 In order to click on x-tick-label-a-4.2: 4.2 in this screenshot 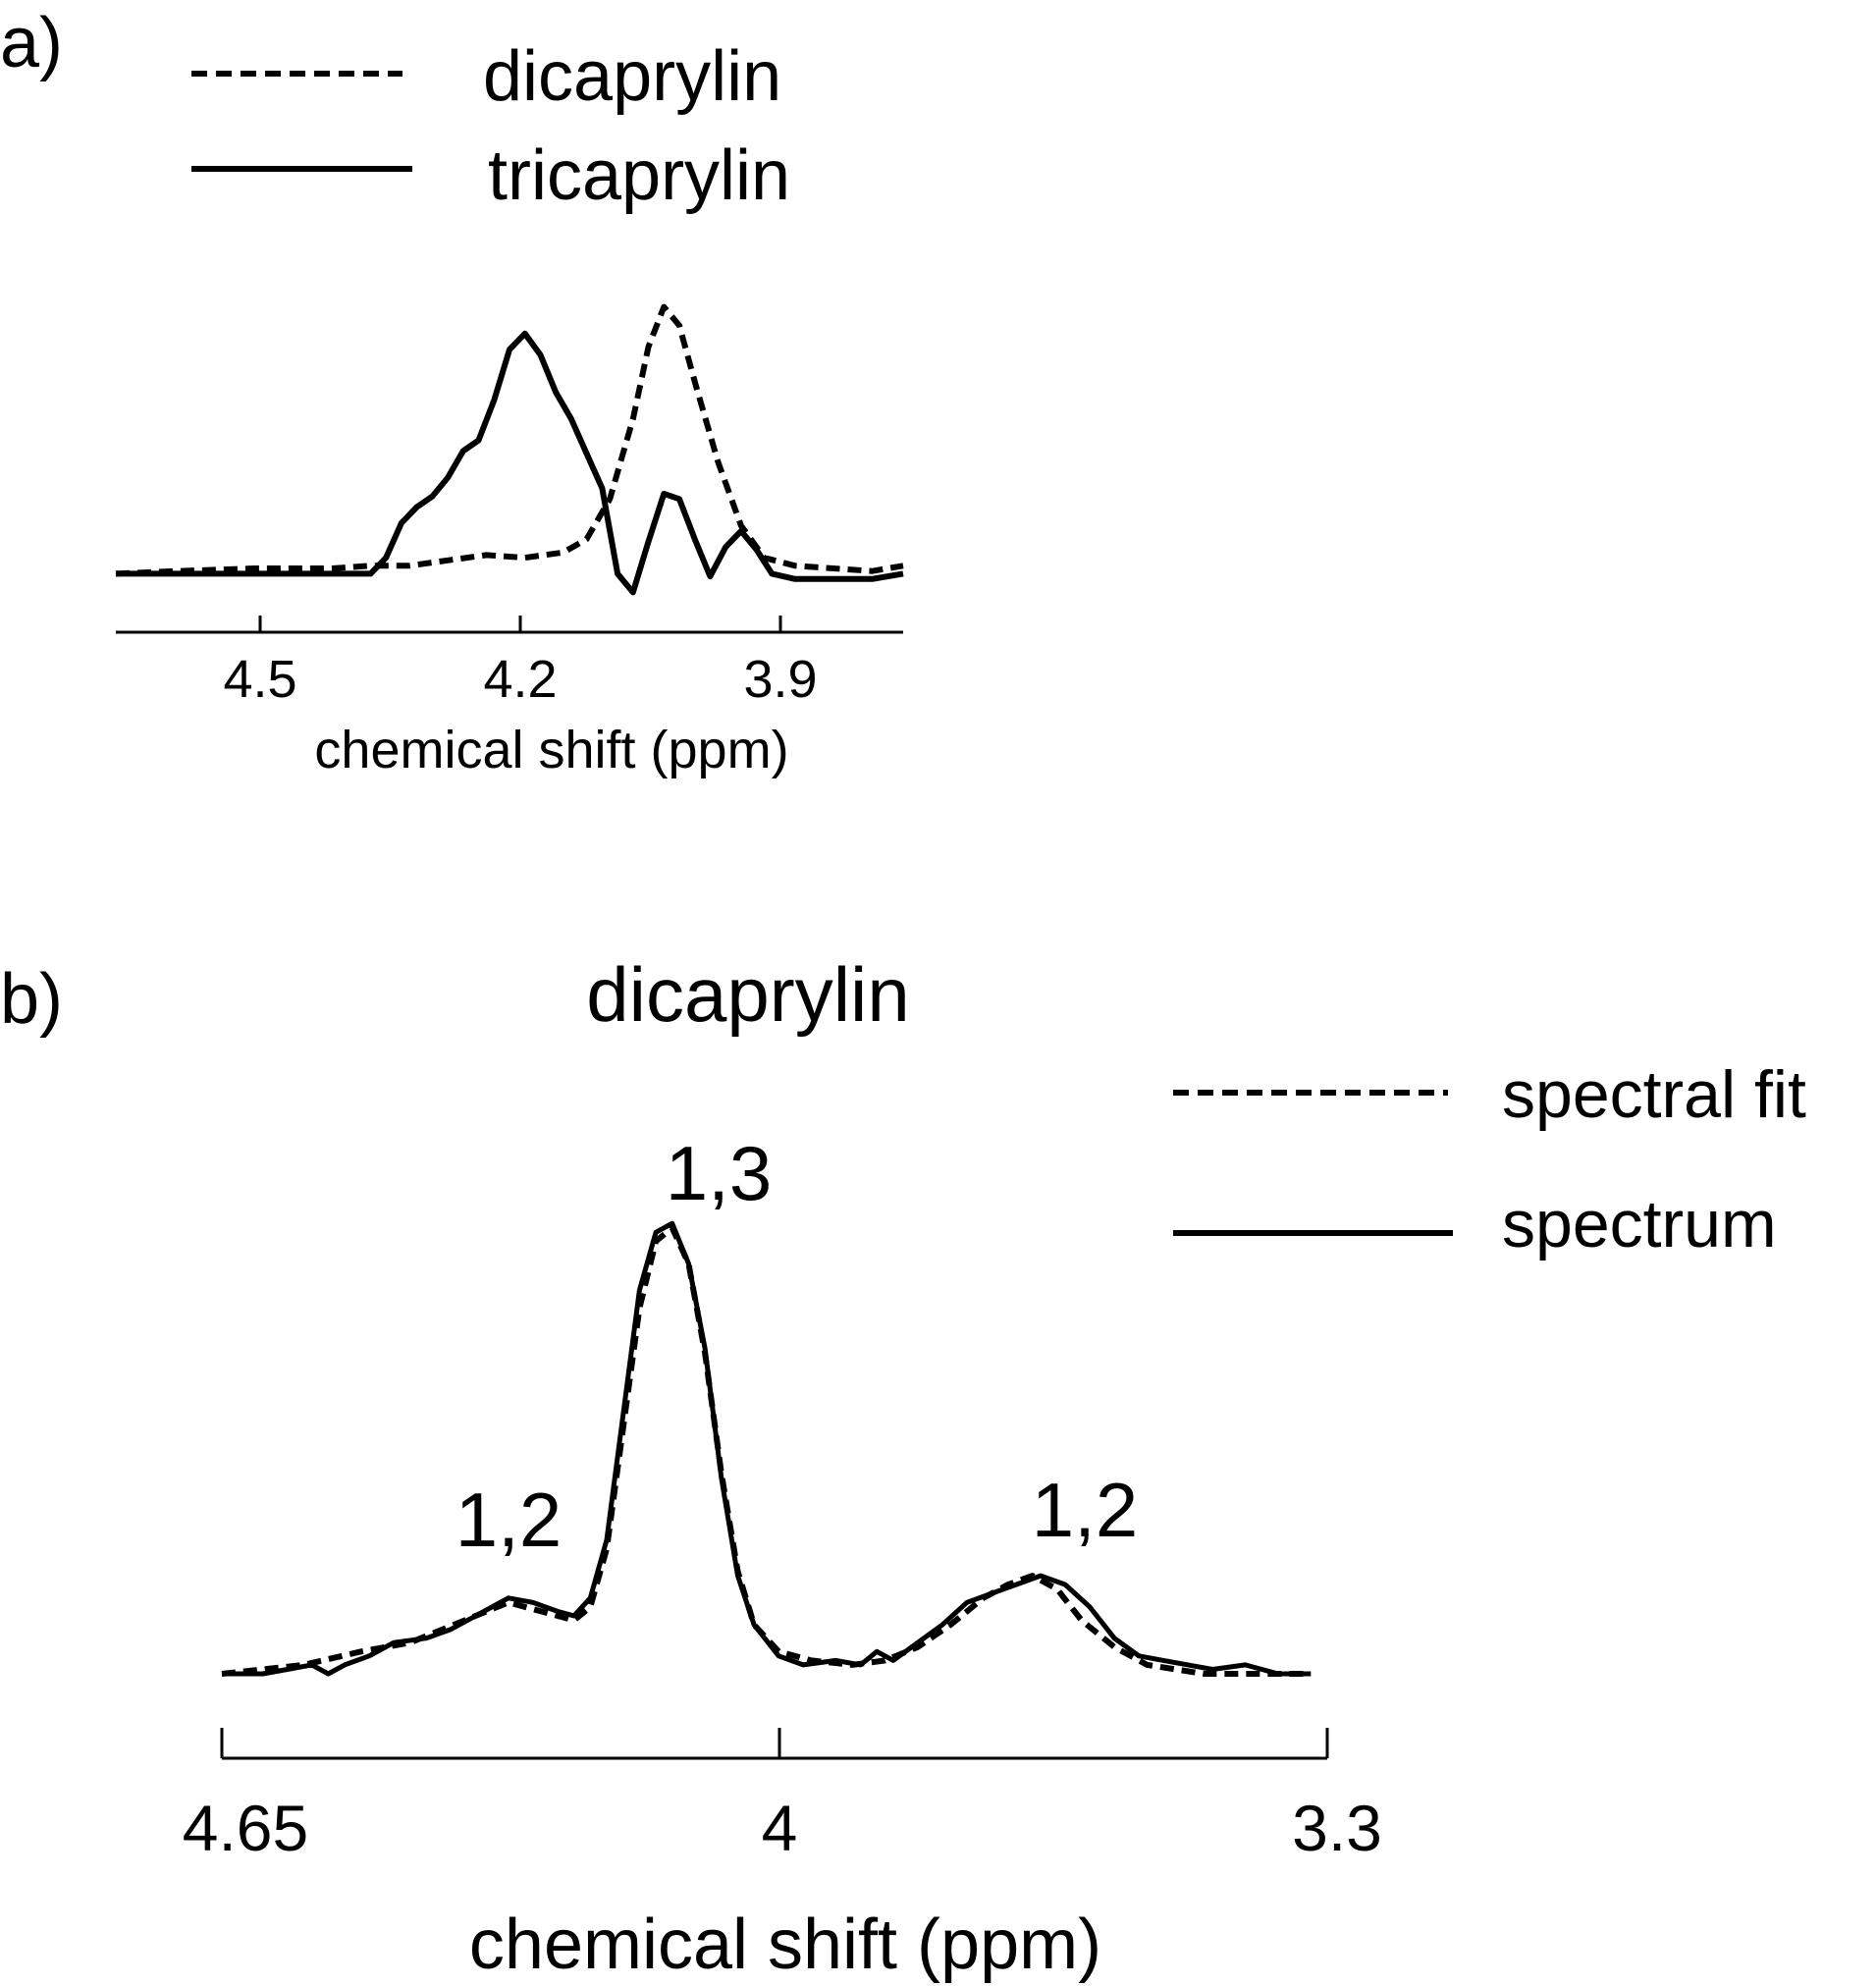, I will do `click(520, 679)`.